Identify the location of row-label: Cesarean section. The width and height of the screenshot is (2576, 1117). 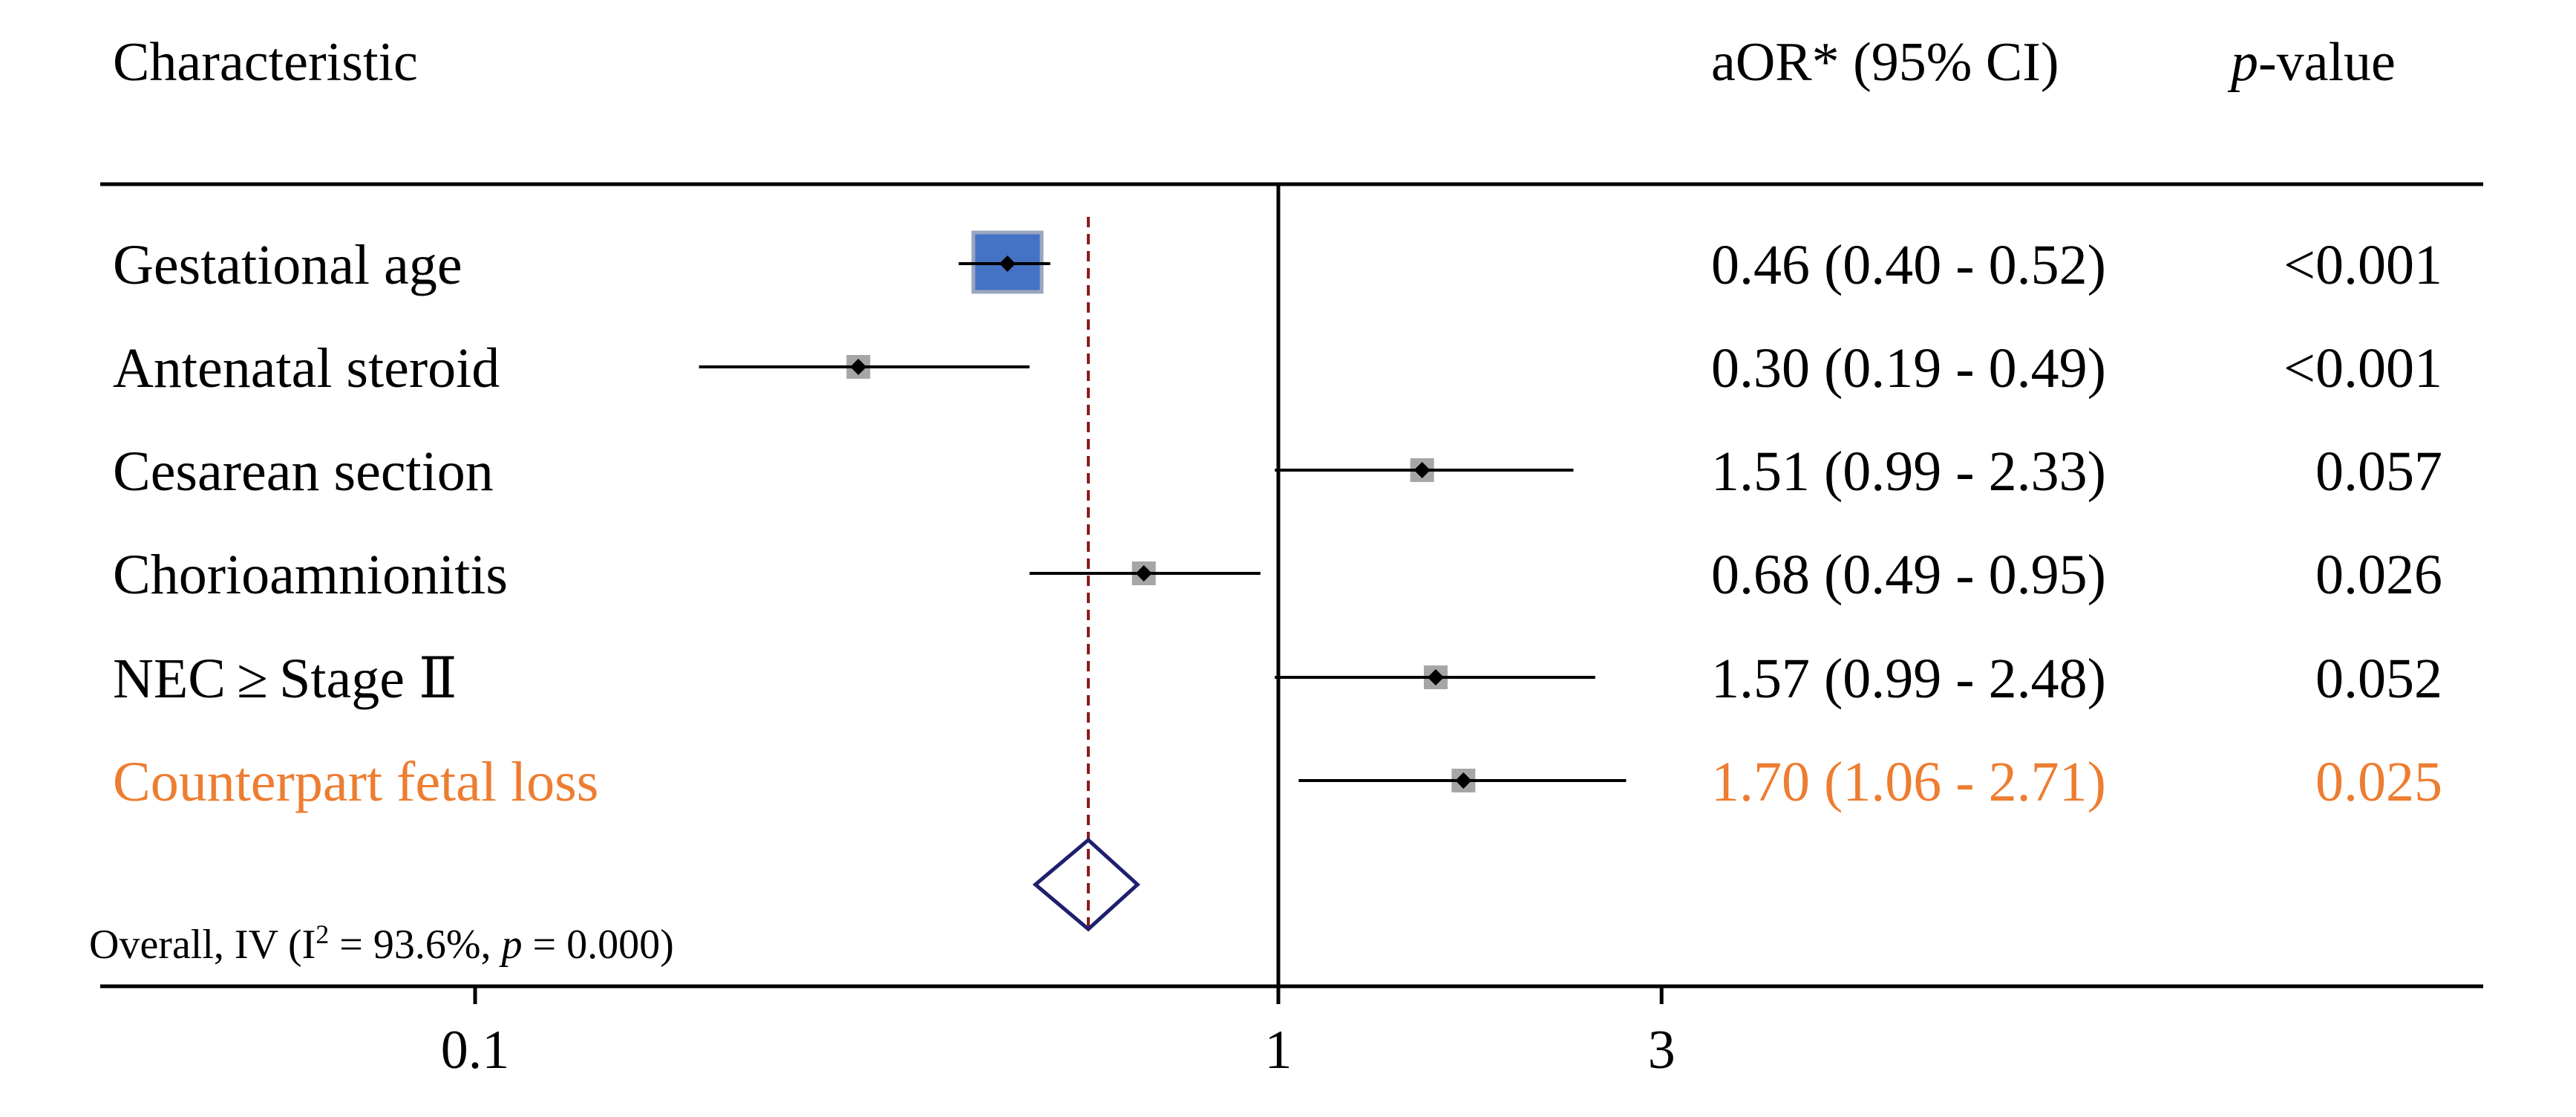
(303, 471).